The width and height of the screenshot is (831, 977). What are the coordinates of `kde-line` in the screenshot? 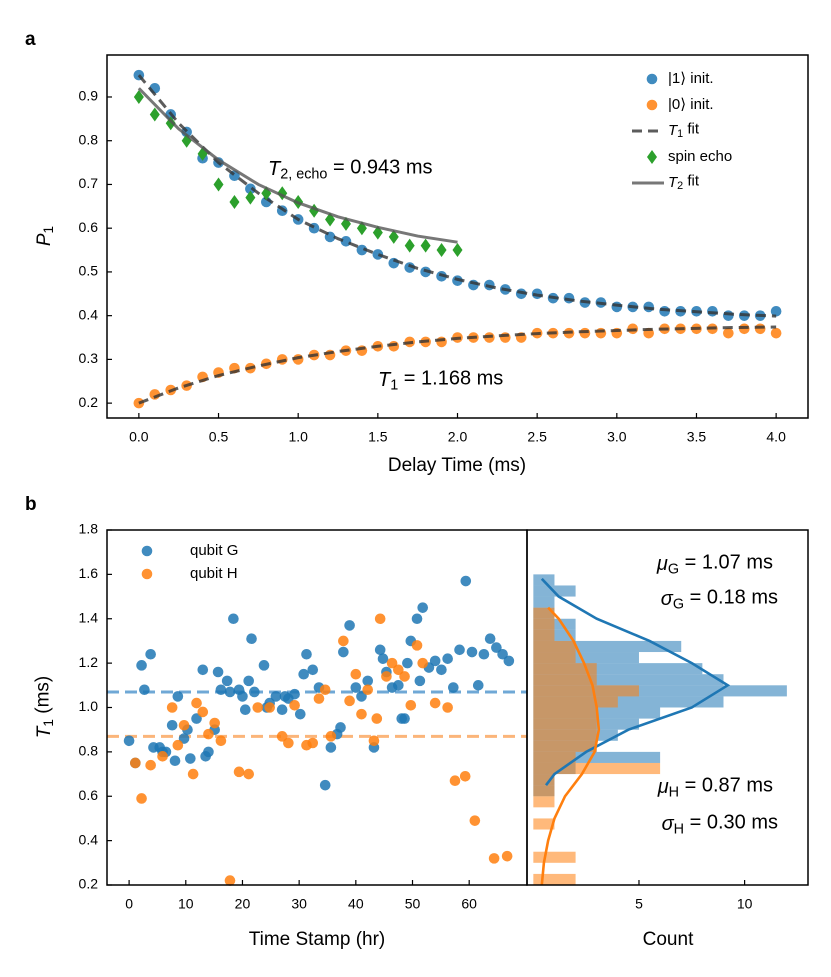 It's located at (570, 746).